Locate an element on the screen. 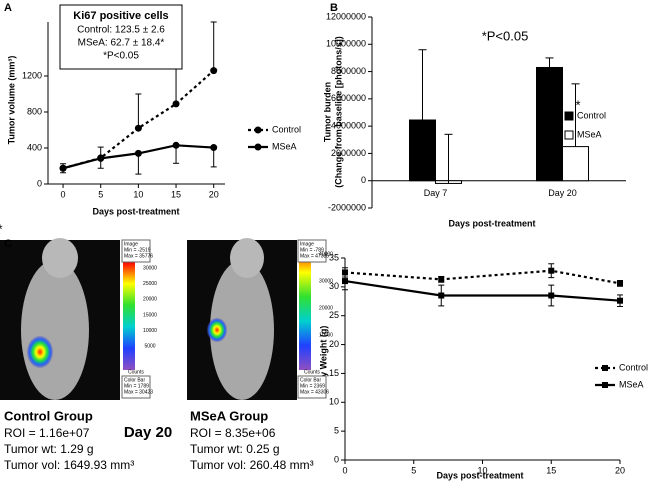 The height and width of the screenshot is (487, 652). annotation: *P<0.05 is located at coordinates (505, 35).